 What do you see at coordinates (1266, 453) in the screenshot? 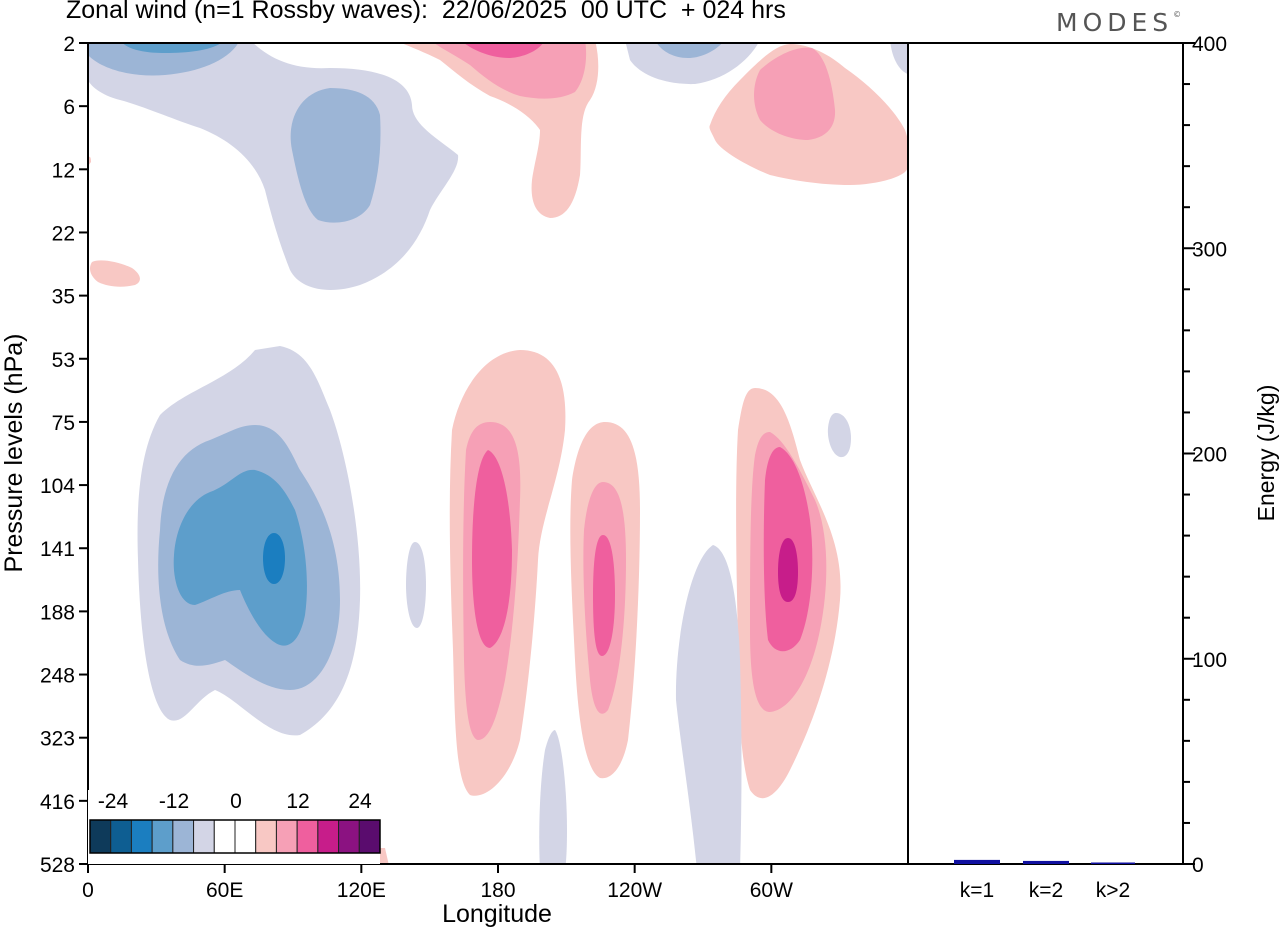
I see `energy-axis-label: Energy (J/kg)` at bounding box center [1266, 453].